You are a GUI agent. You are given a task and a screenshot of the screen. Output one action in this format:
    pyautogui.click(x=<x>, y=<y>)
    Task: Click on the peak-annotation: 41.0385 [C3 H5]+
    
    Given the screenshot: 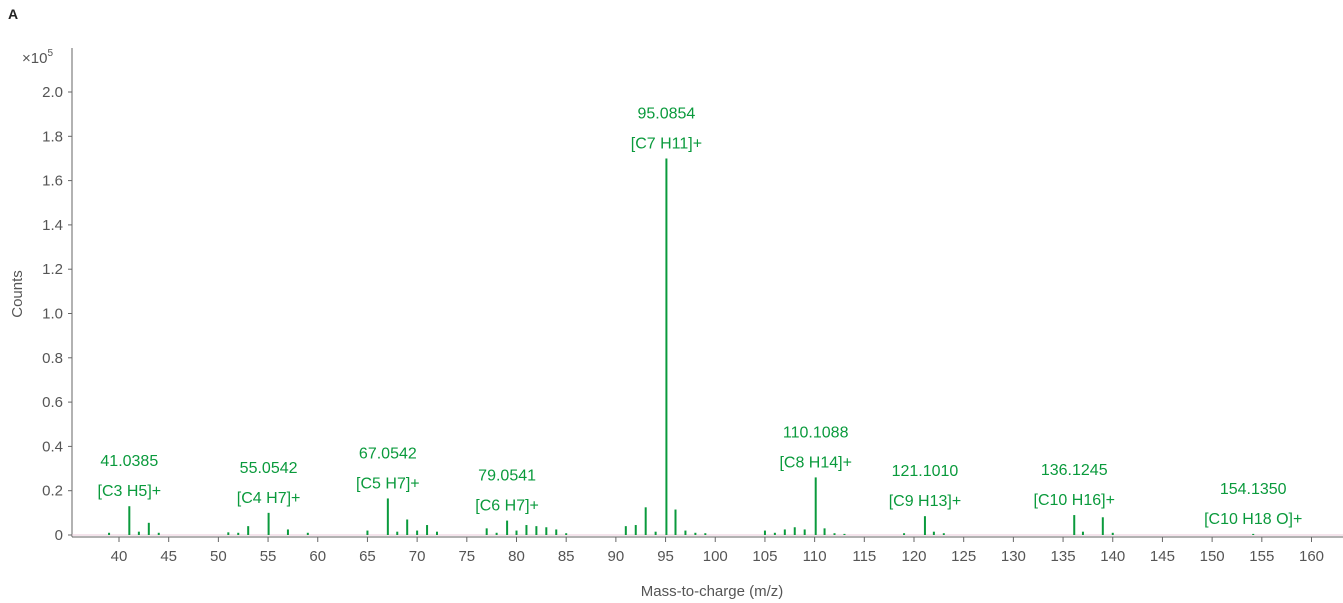 What is the action you would take?
    pyautogui.click(x=130, y=476)
    